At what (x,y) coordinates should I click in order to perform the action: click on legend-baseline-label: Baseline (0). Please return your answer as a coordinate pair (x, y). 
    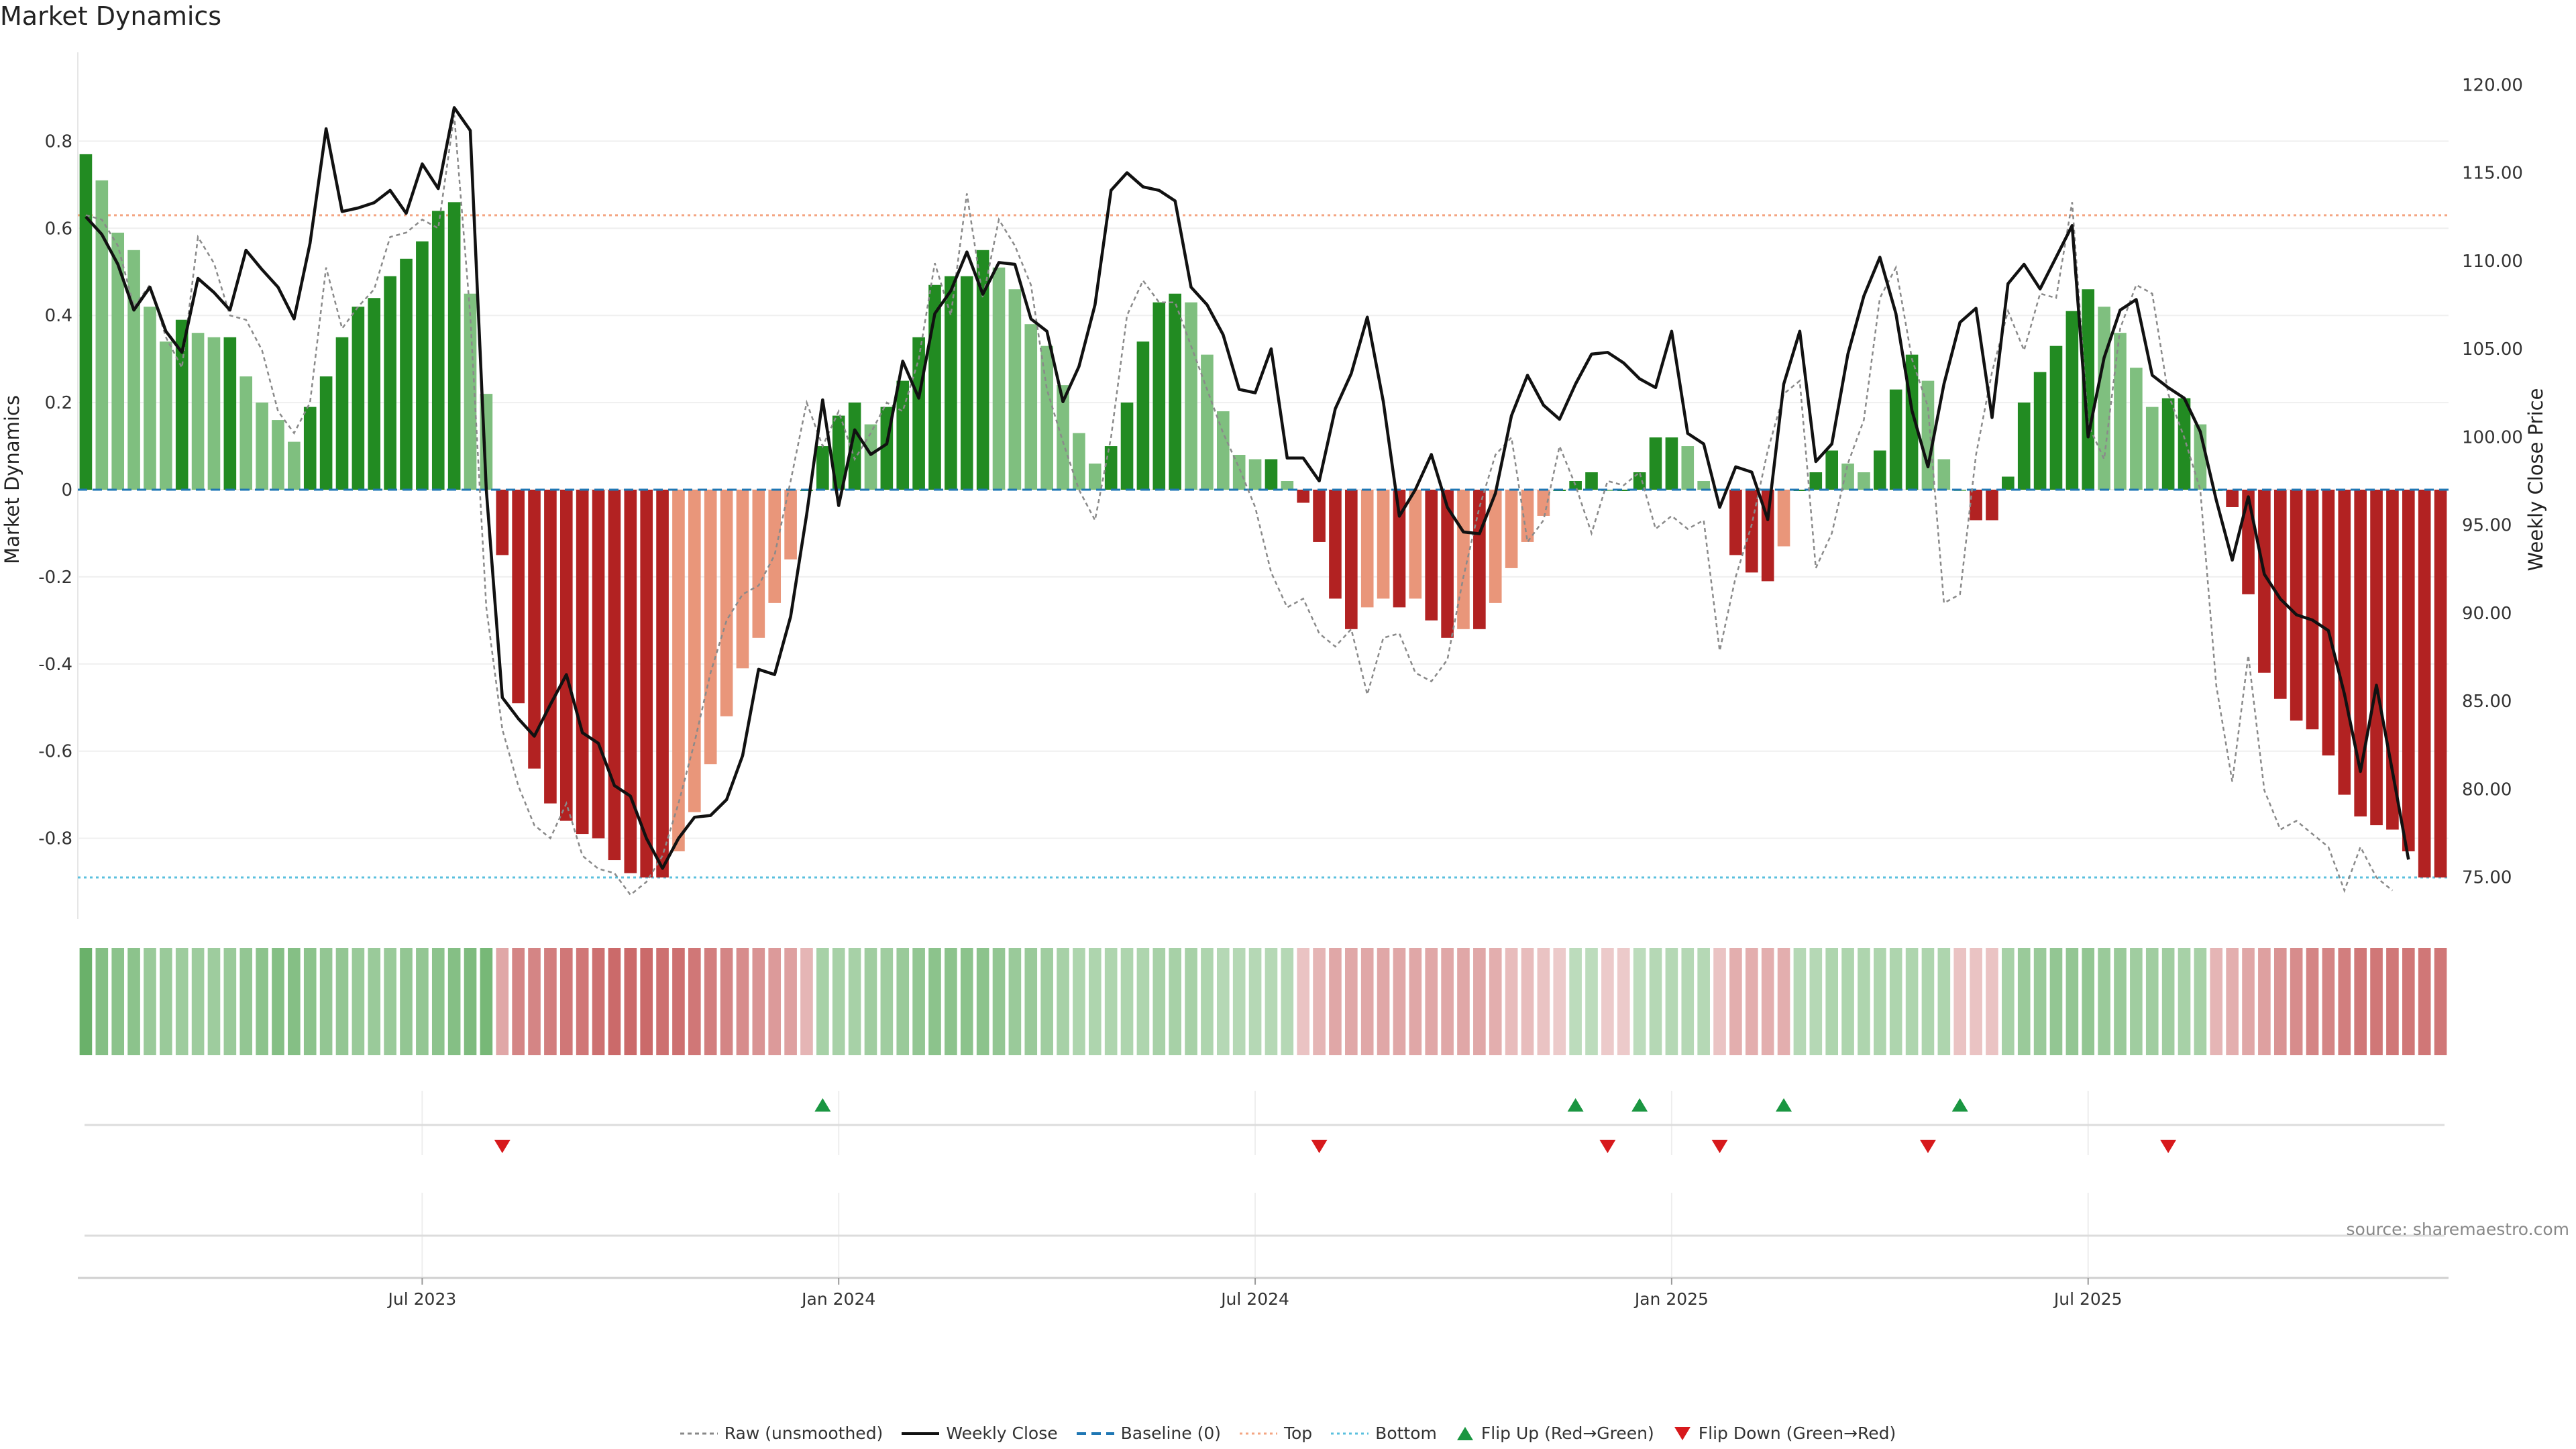
    Looking at the image, I should click on (1170, 1433).